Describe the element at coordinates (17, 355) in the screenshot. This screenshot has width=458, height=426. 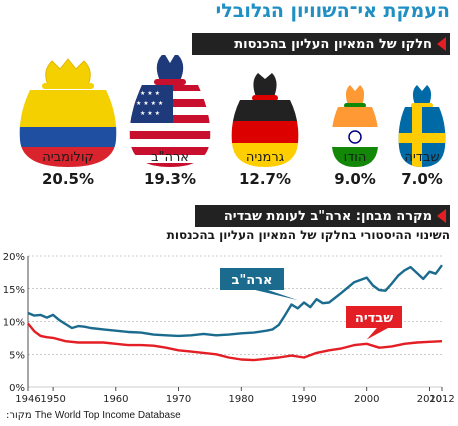
I see `y-tick-label: 5%` at that location.